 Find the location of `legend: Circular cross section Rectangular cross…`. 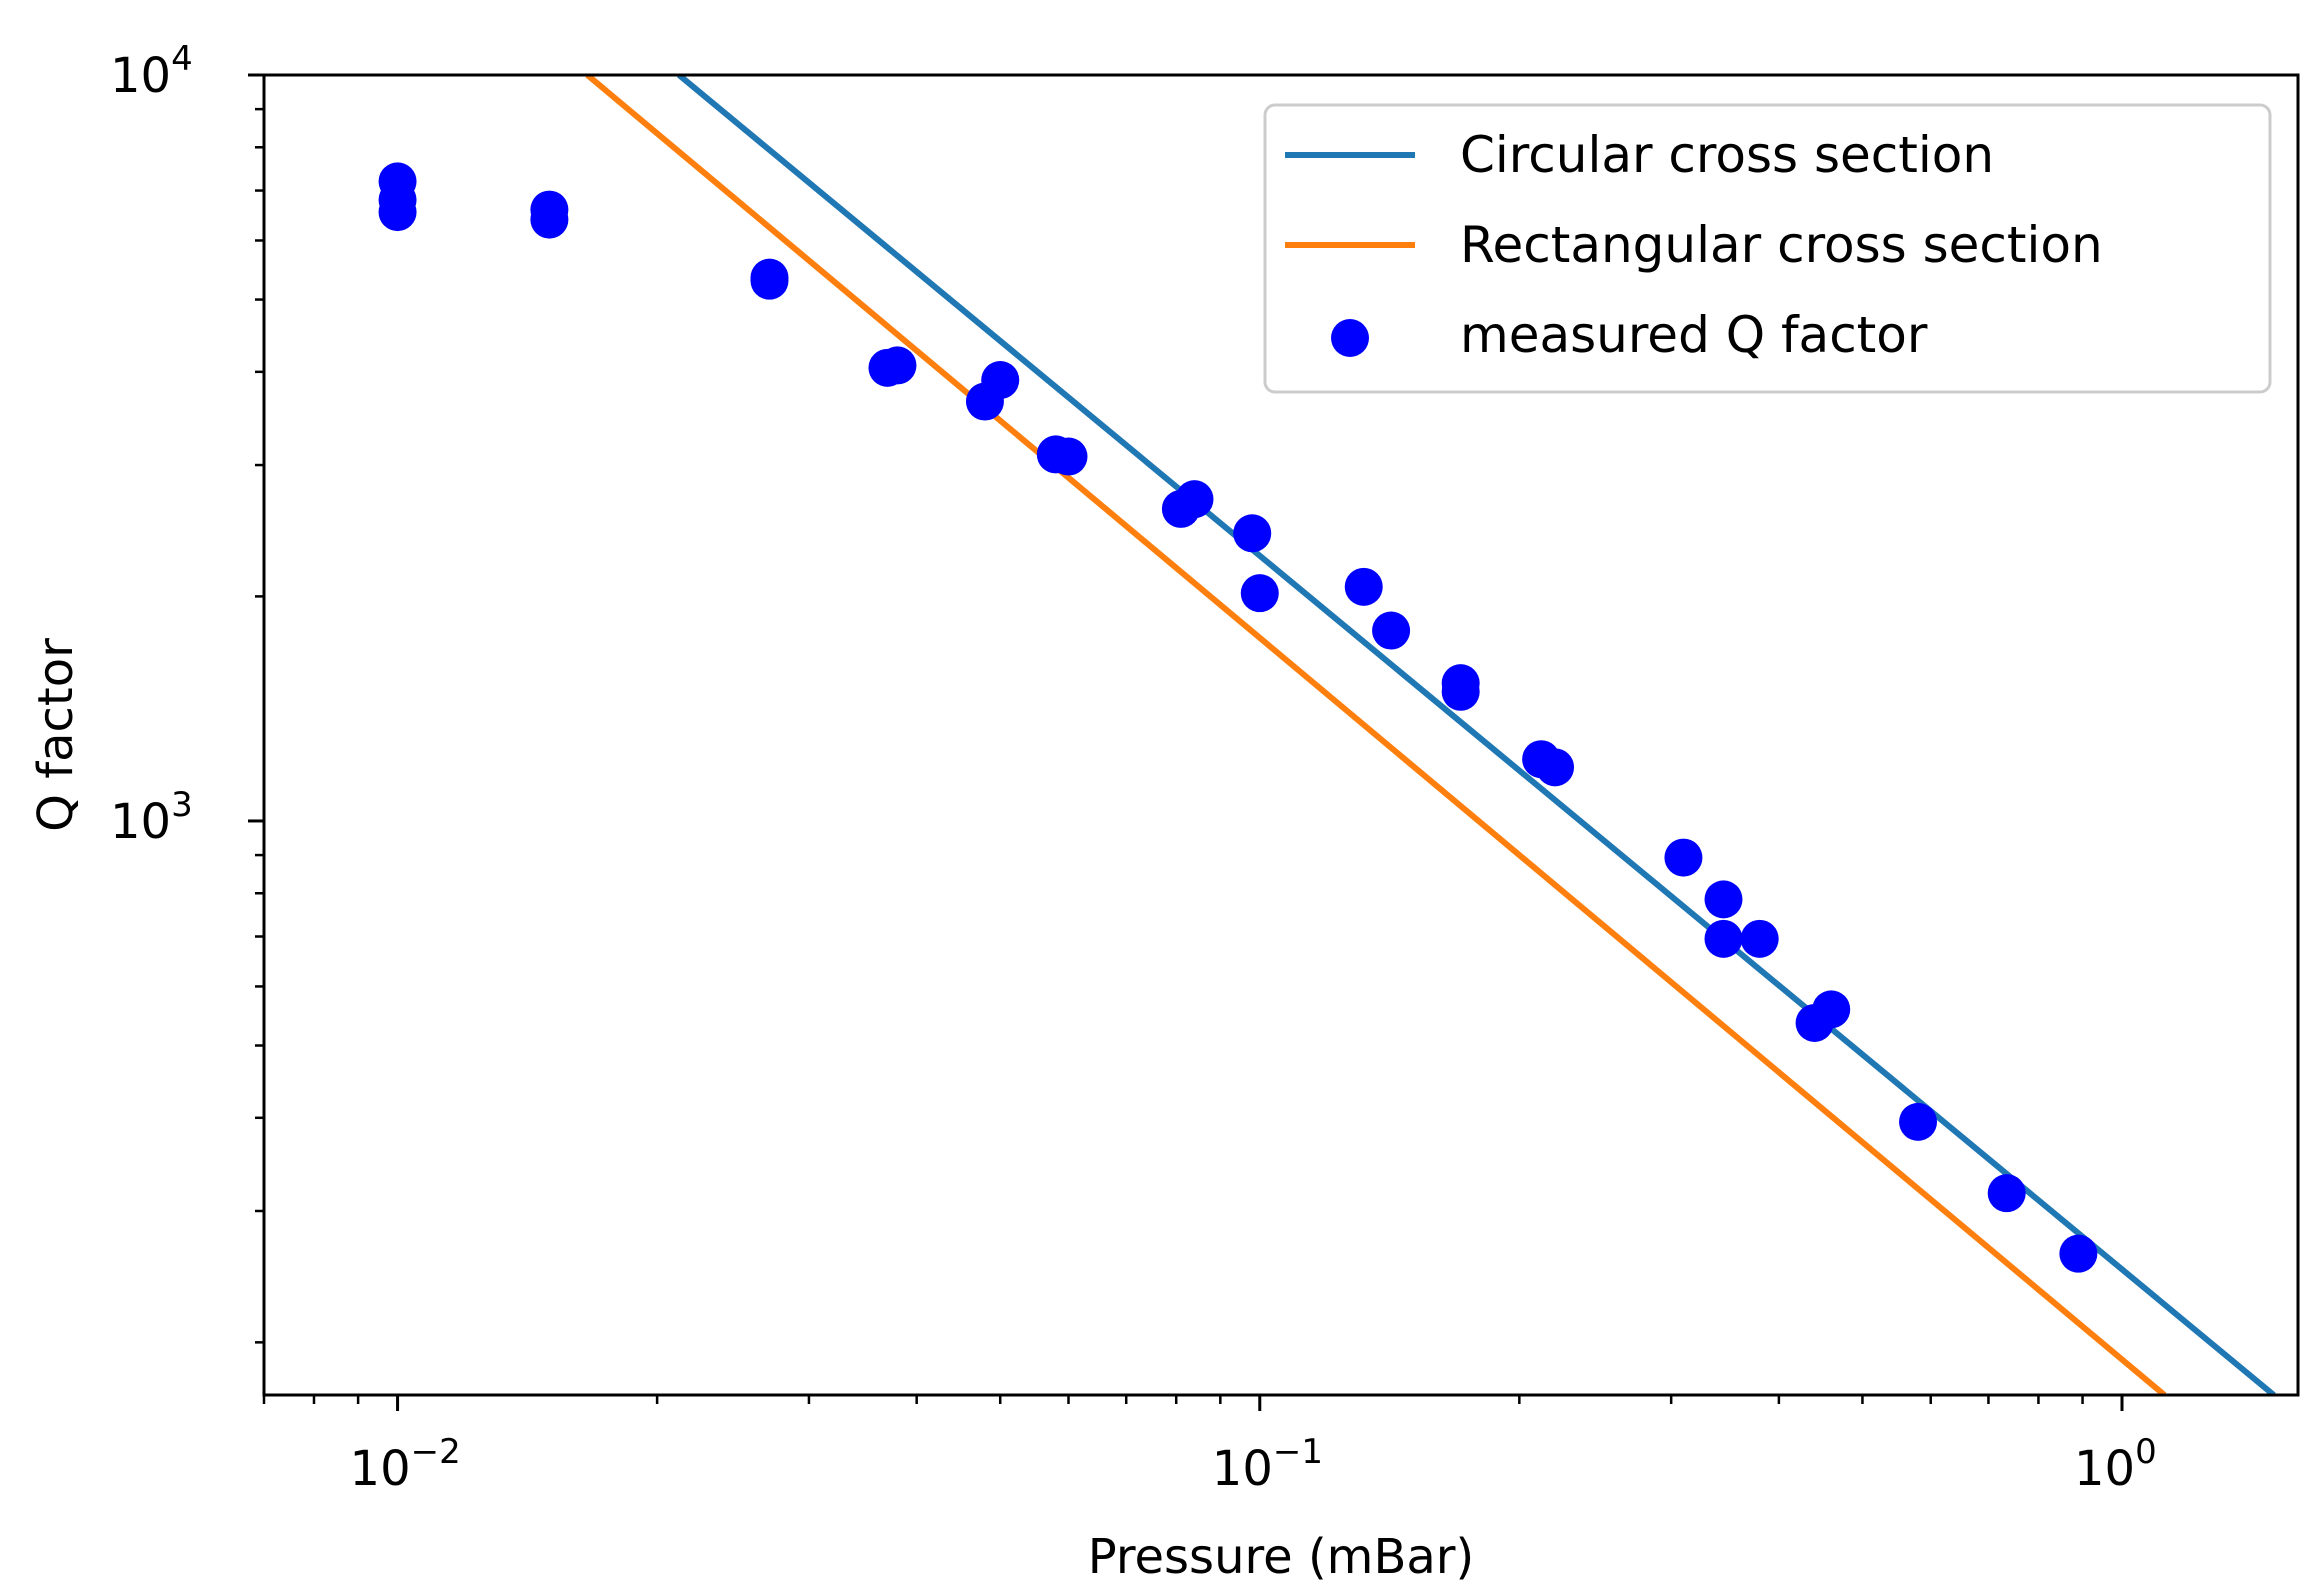

legend: Circular cross section Rectangular cross… is located at coordinates (1767, 248).